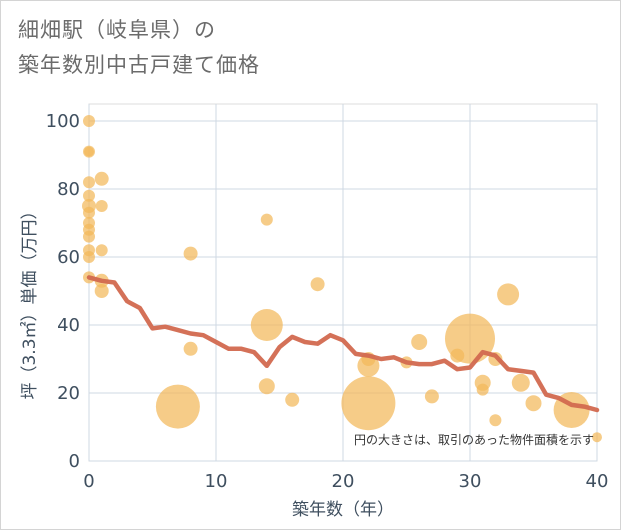  Describe the element at coordinates (68, 257) in the screenshot. I see `y-tick-label: 60` at that location.